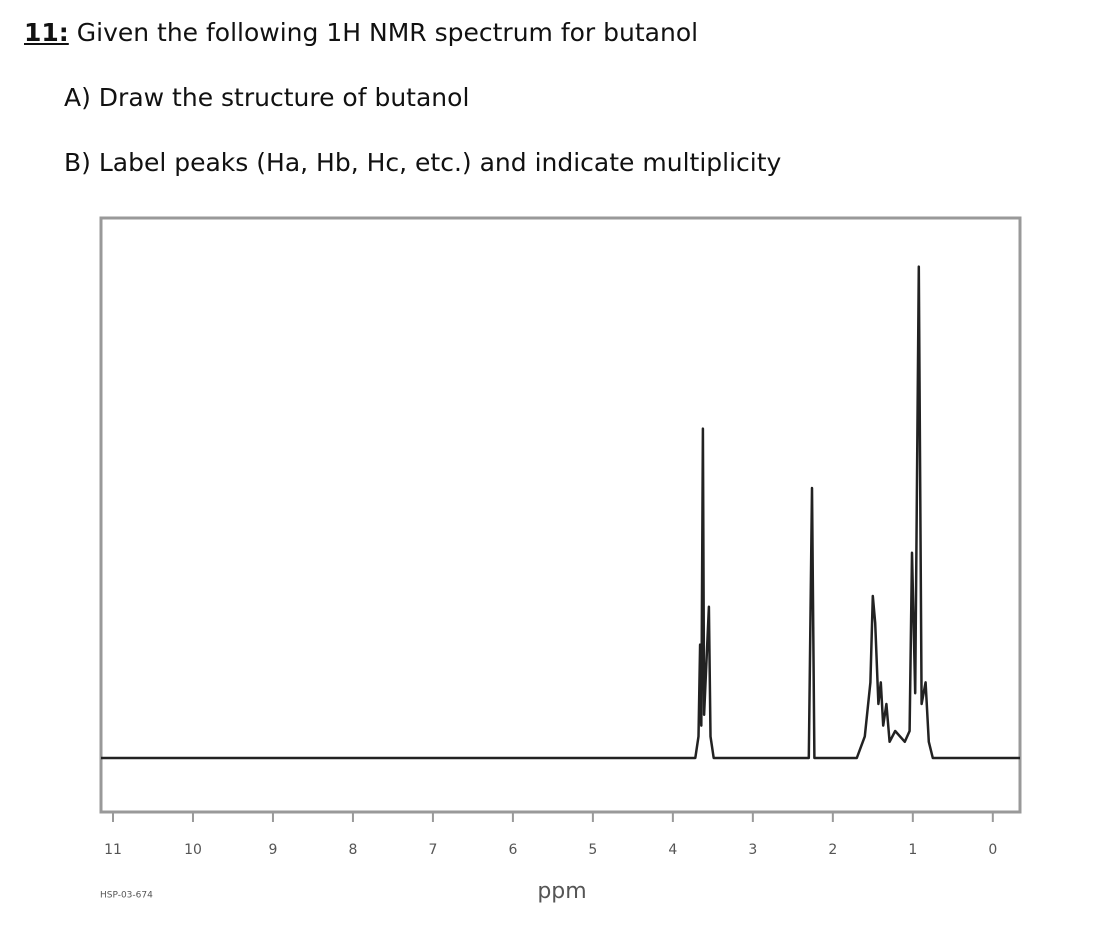 The width and height of the screenshot is (1112, 940). I want to click on x-tick-label: 9, so click(273, 850).